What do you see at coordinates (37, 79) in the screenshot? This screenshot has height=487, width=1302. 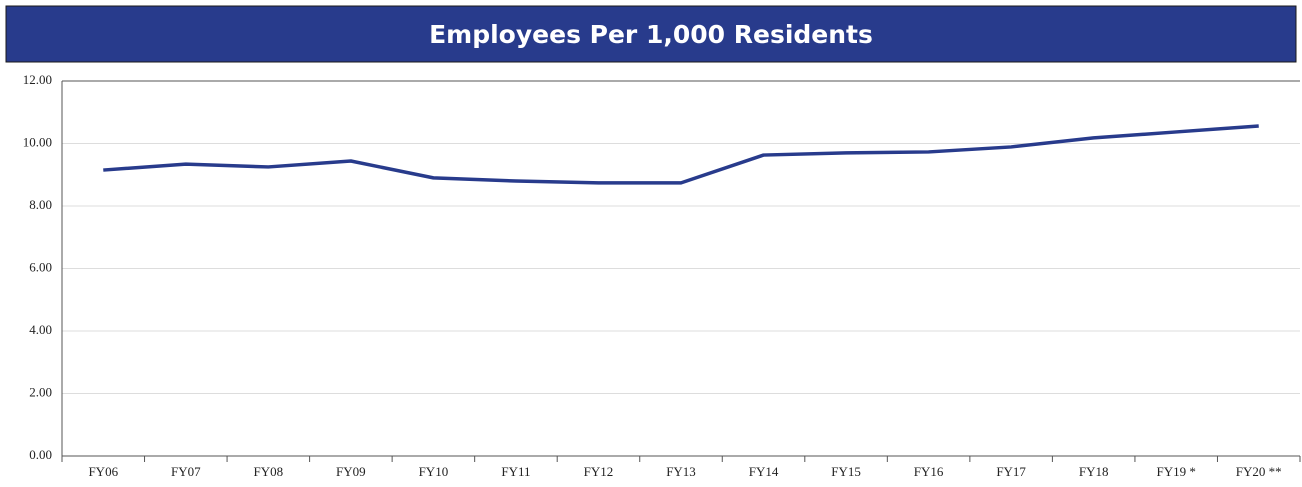 I see `y-tick-label: 12.00` at bounding box center [37, 79].